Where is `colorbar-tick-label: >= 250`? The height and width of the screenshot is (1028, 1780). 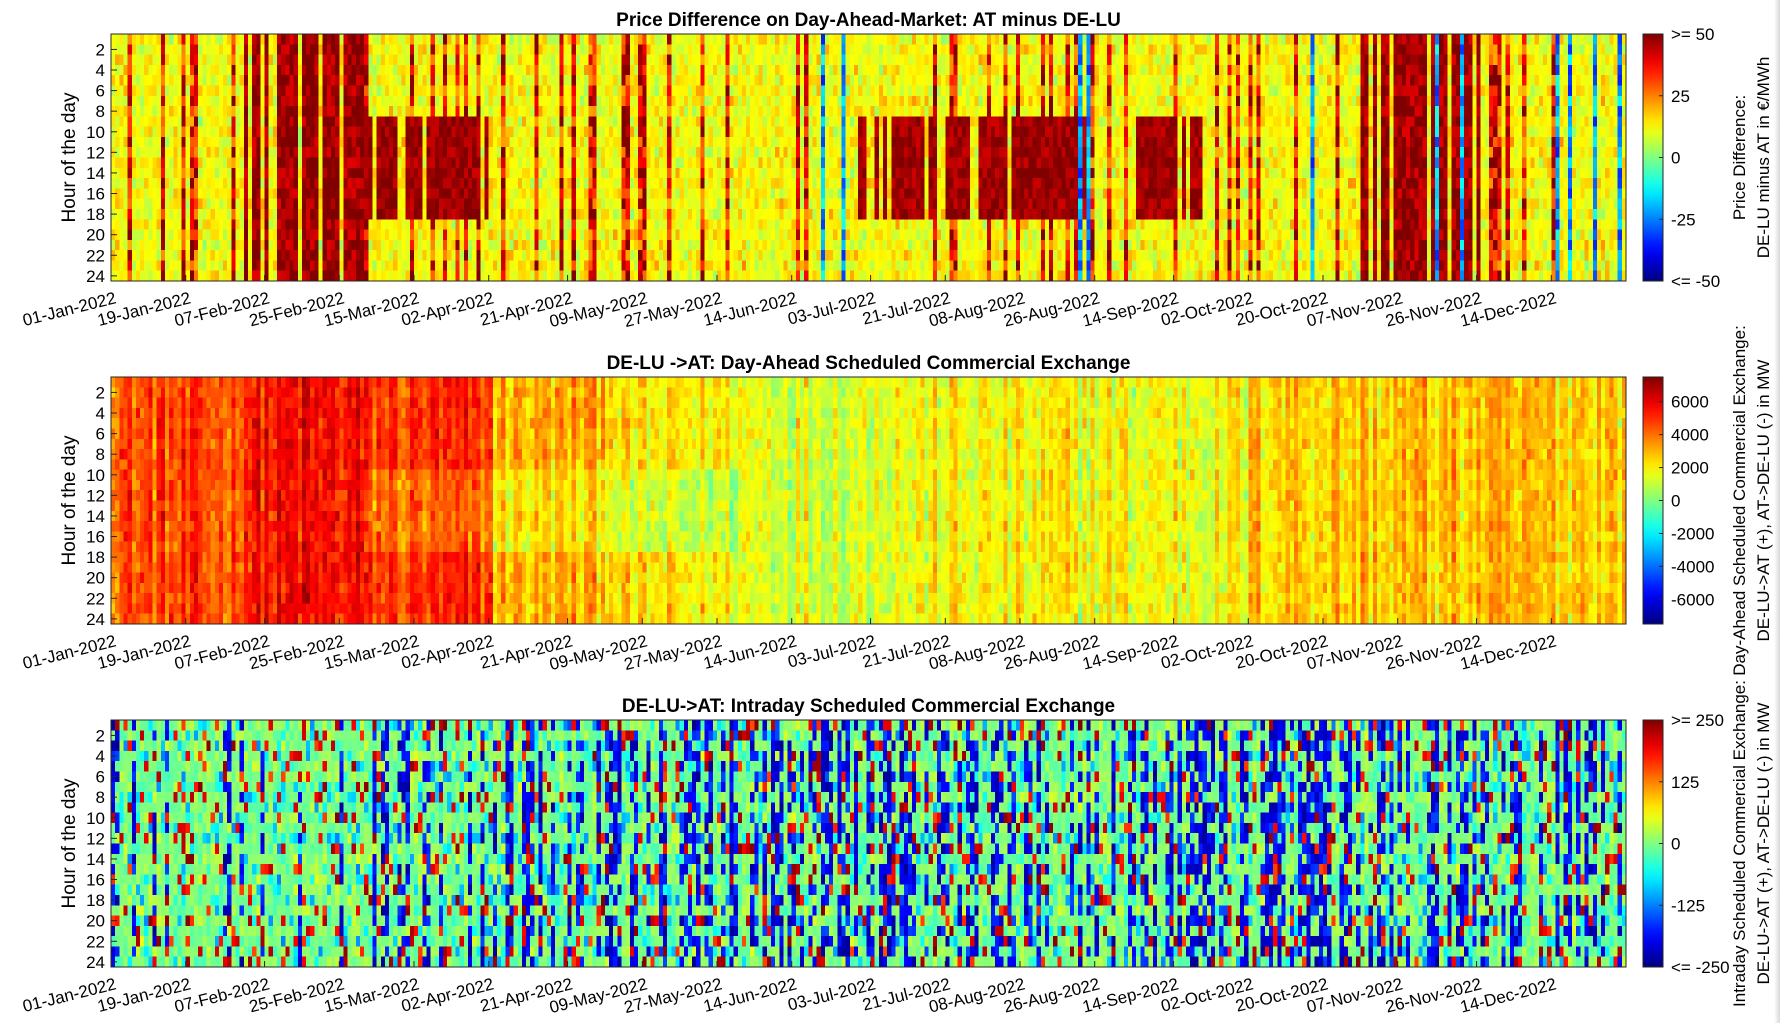 colorbar-tick-label: >= 250 is located at coordinates (1697, 720).